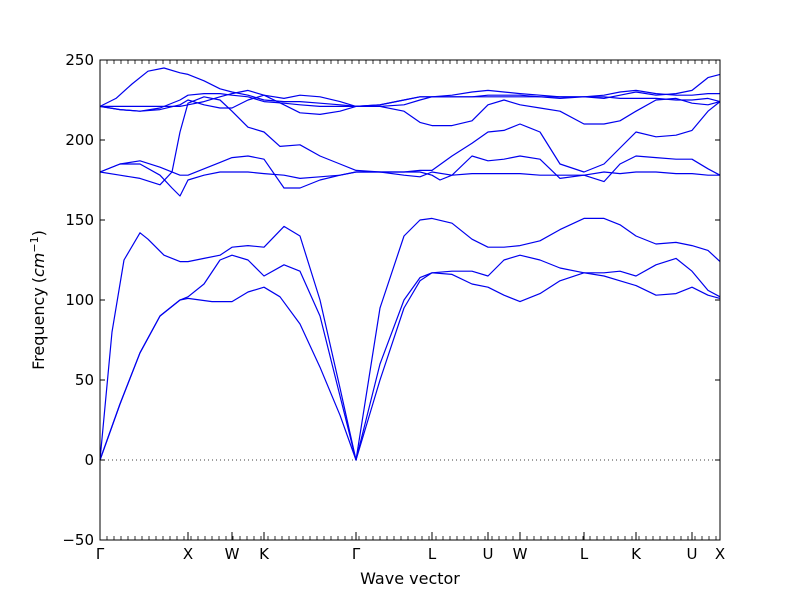 Image resolution: width=800 pixels, height=600 pixels. I want to click on y-tick-label: 0, so click(89, 460).